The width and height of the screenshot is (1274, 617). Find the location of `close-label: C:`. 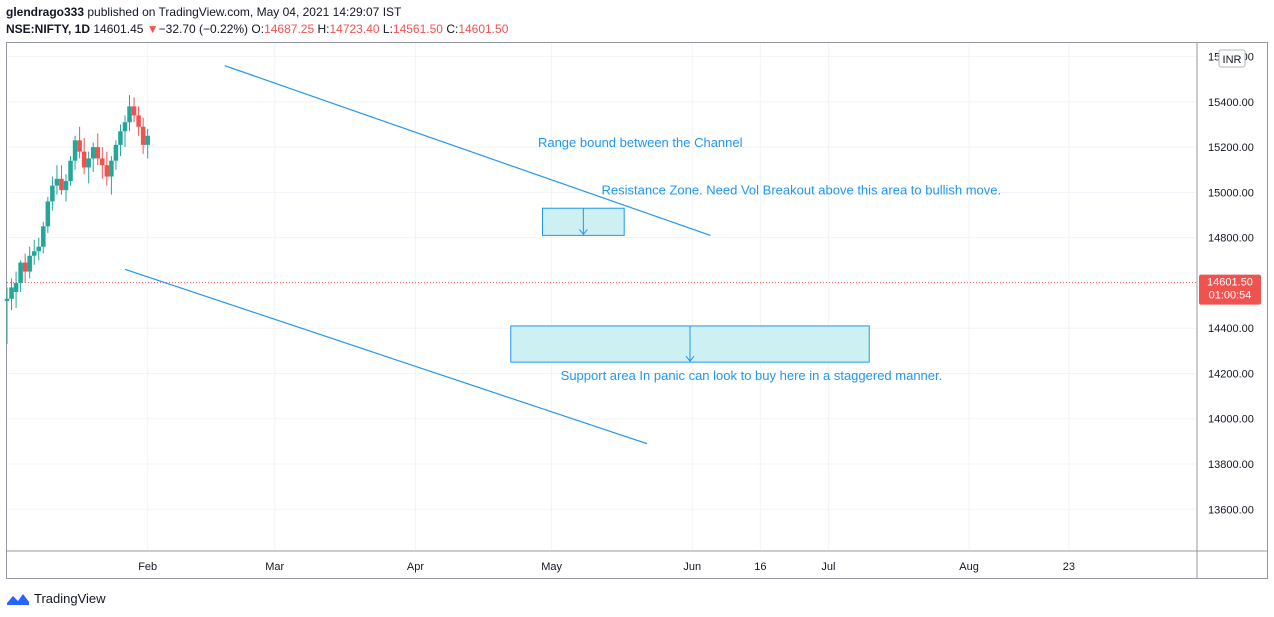

close-label: C: is located at coordinates (452, 29).